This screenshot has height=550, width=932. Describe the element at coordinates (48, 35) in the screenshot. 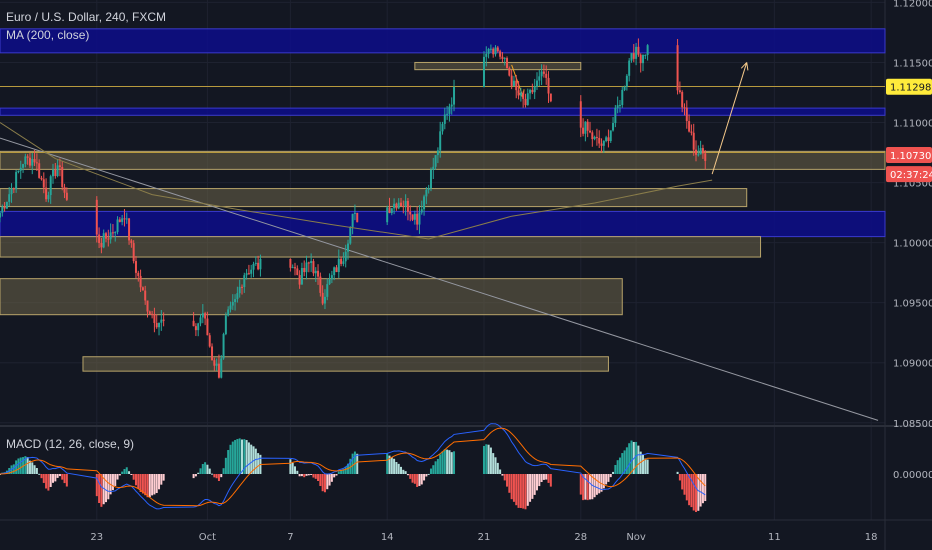

I see `ma-indicator-label: MA (200, close)` at that location.